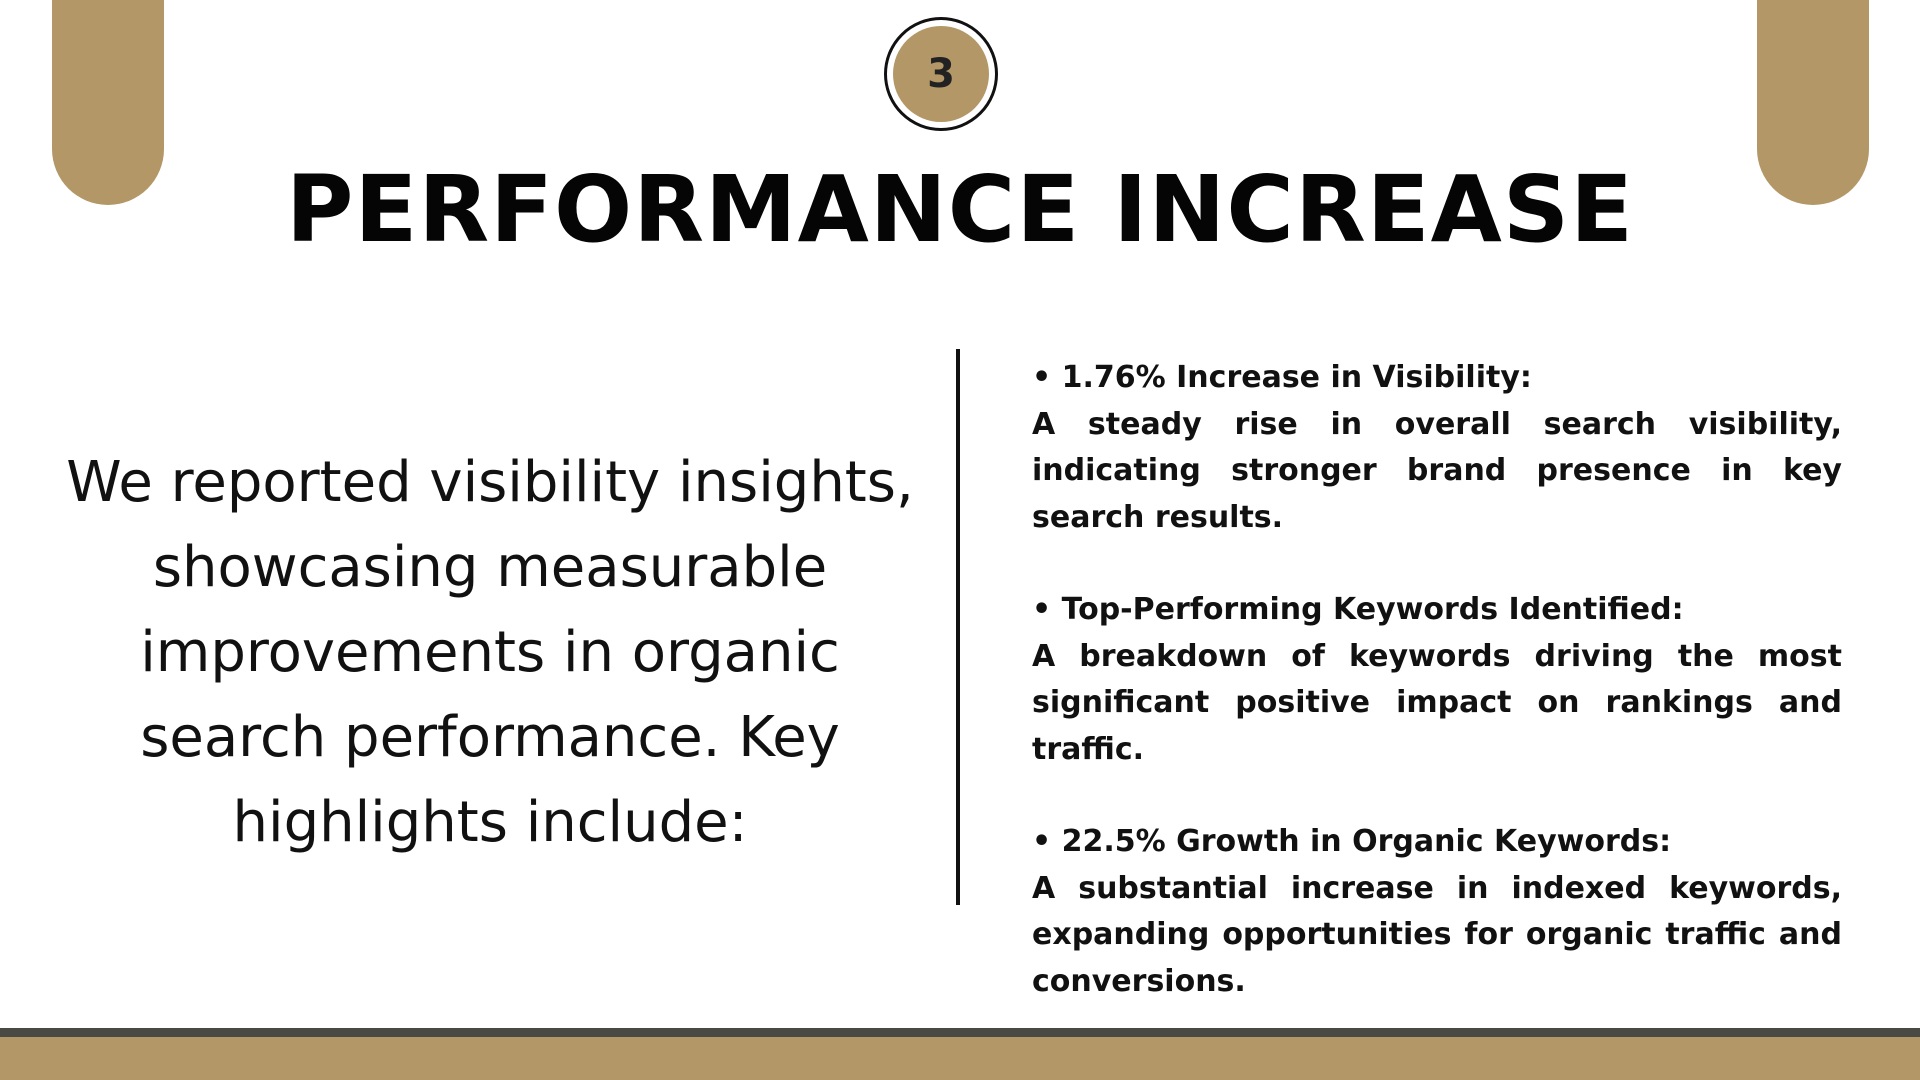 This screenshot has height=1080, width=1920. Describe the element at coordinates (108, 102) in the screenshot. I see `decorative-tab-left` at that location.